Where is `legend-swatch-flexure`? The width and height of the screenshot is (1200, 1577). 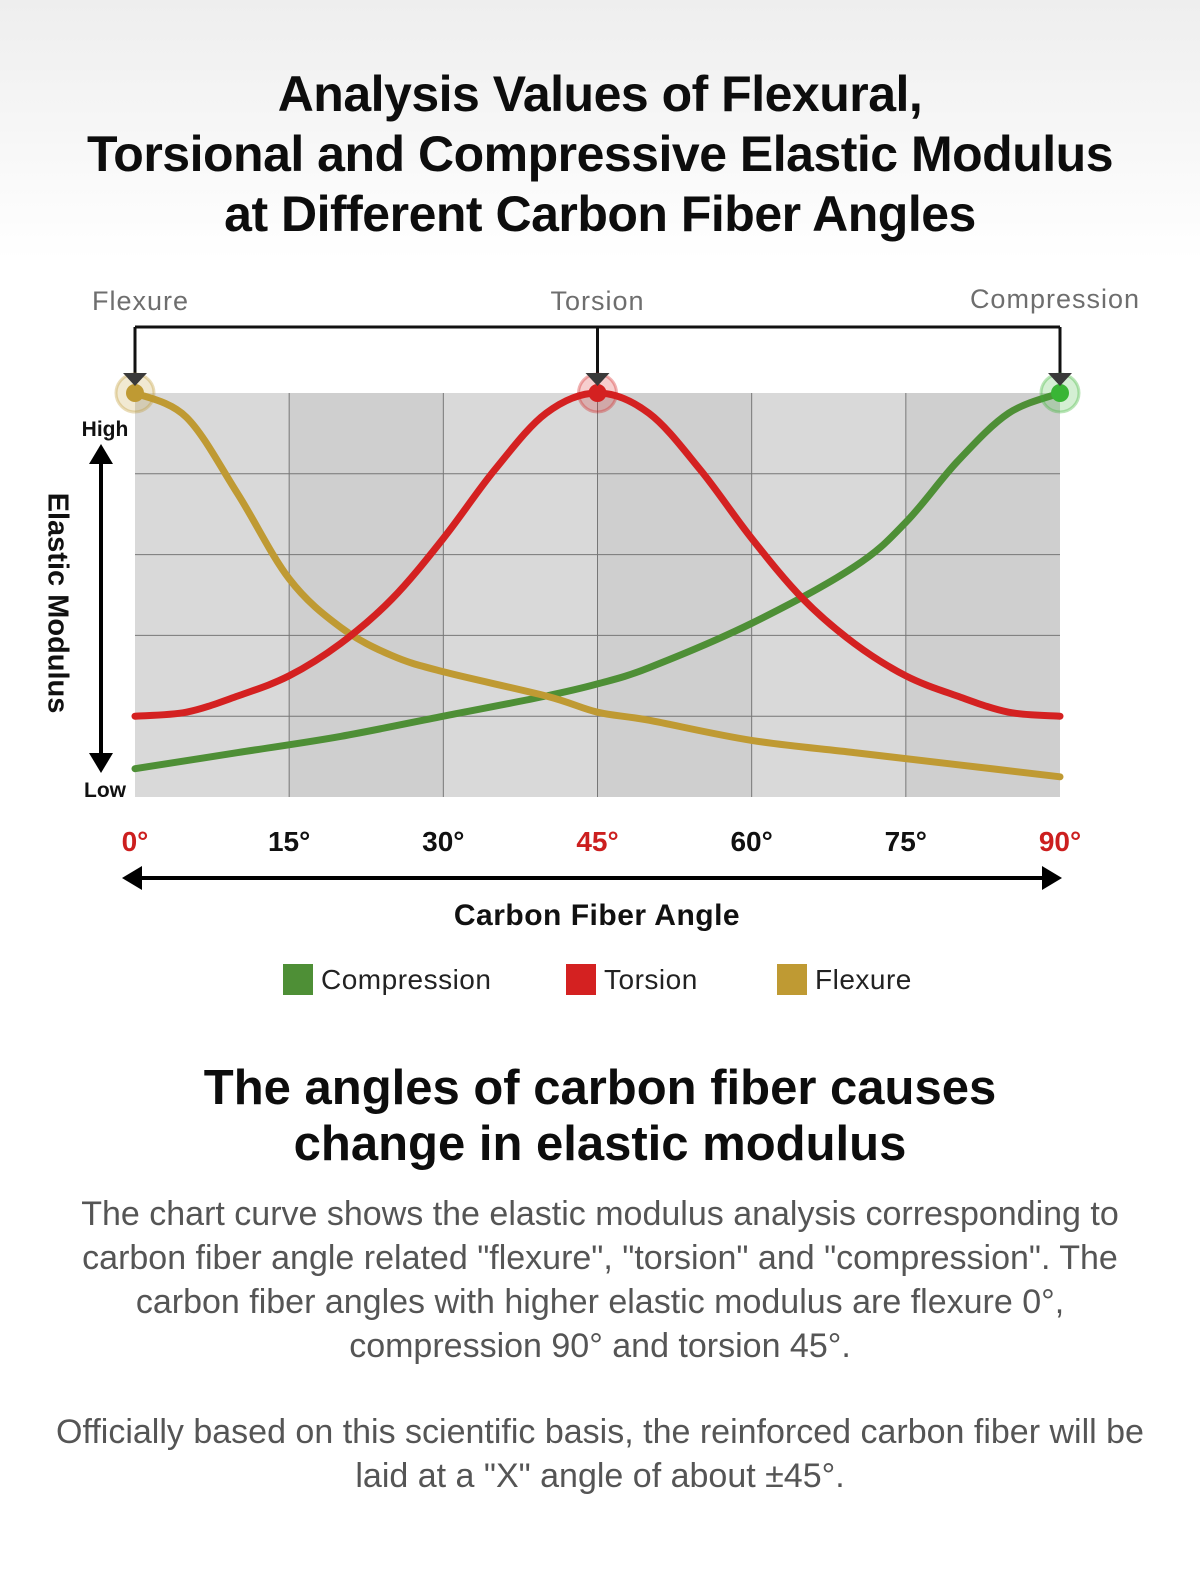 legend-swatch-flexure is located at coordinates (792, 979).